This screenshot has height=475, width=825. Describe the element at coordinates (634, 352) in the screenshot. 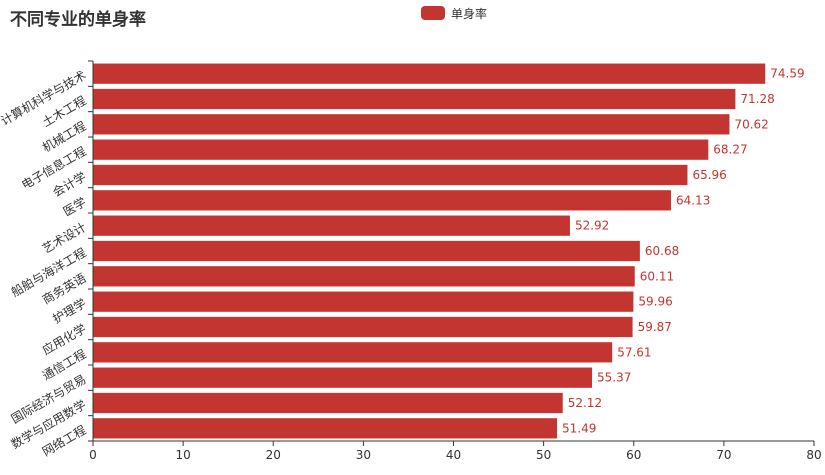

I see `data-label: 57.61` at that location.